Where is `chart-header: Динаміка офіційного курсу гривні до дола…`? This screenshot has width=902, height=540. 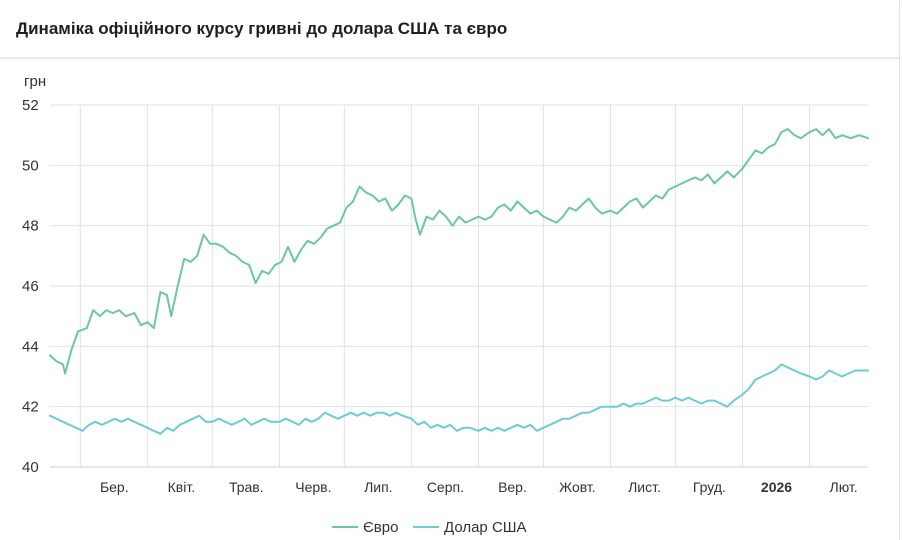
chart-header: Динаміка офіційного курсу гривні до дола… is located at coordinates (450, 29).